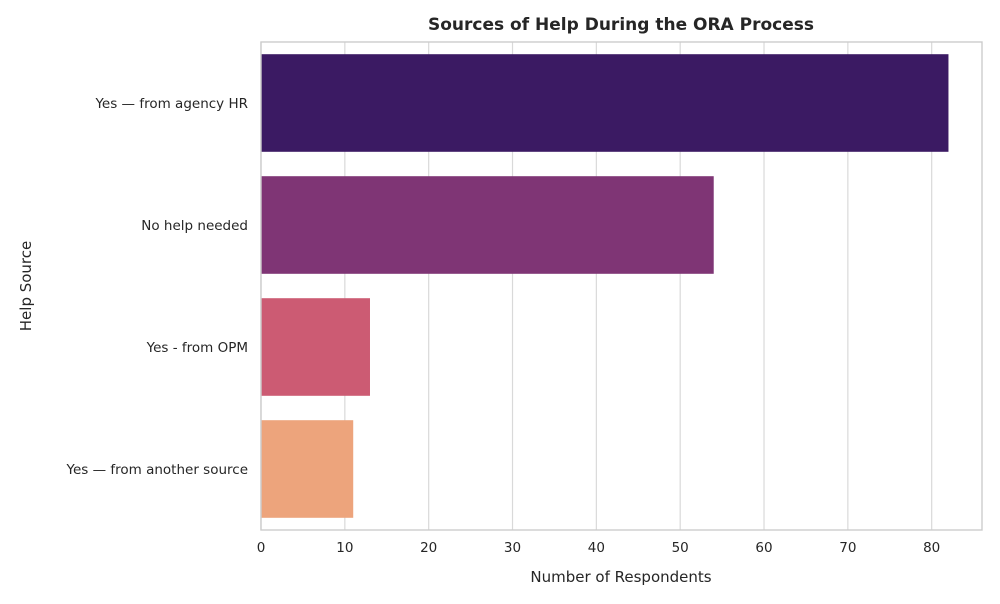 The image size is (1000, 604). What do you see at coordinates (931, 548) in the screenshot?
I see `x-tick-label: 80` at bounding box center [931, 548].